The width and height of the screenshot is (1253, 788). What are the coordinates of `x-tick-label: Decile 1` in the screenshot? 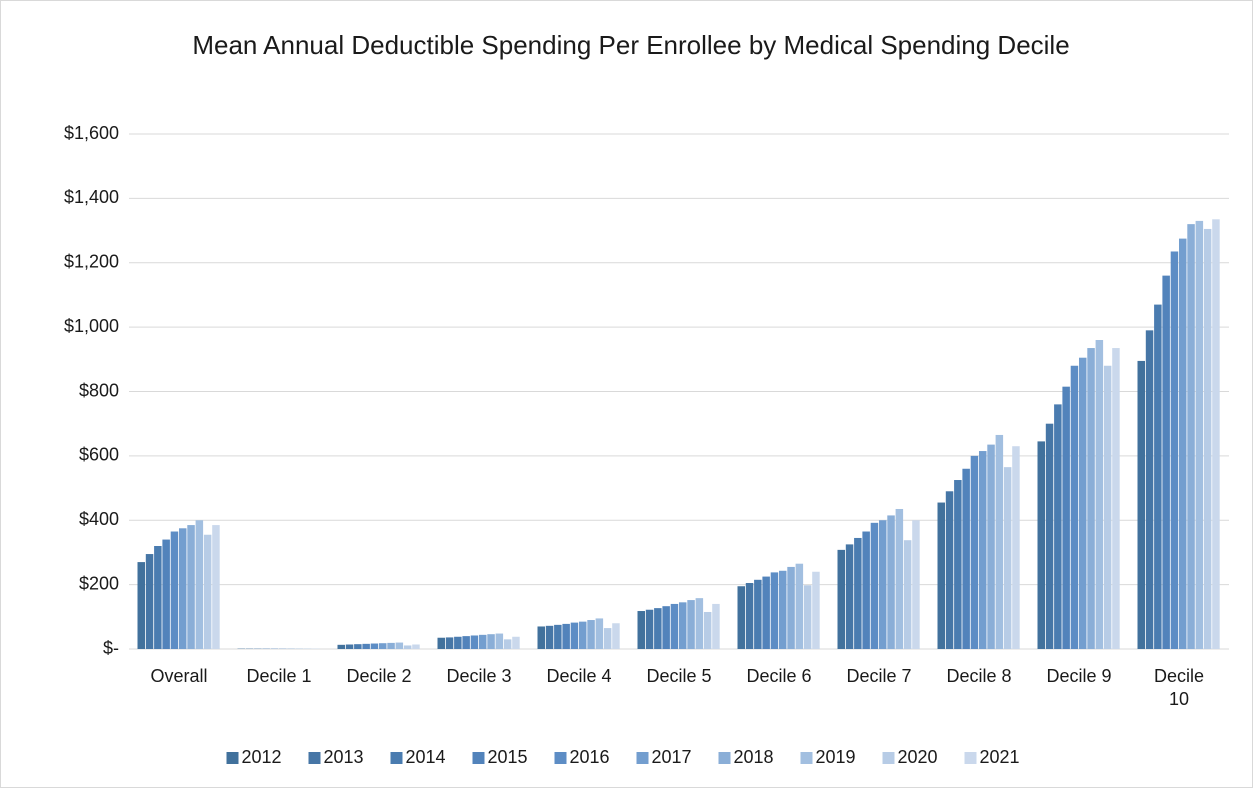 It's located at (278, 676).